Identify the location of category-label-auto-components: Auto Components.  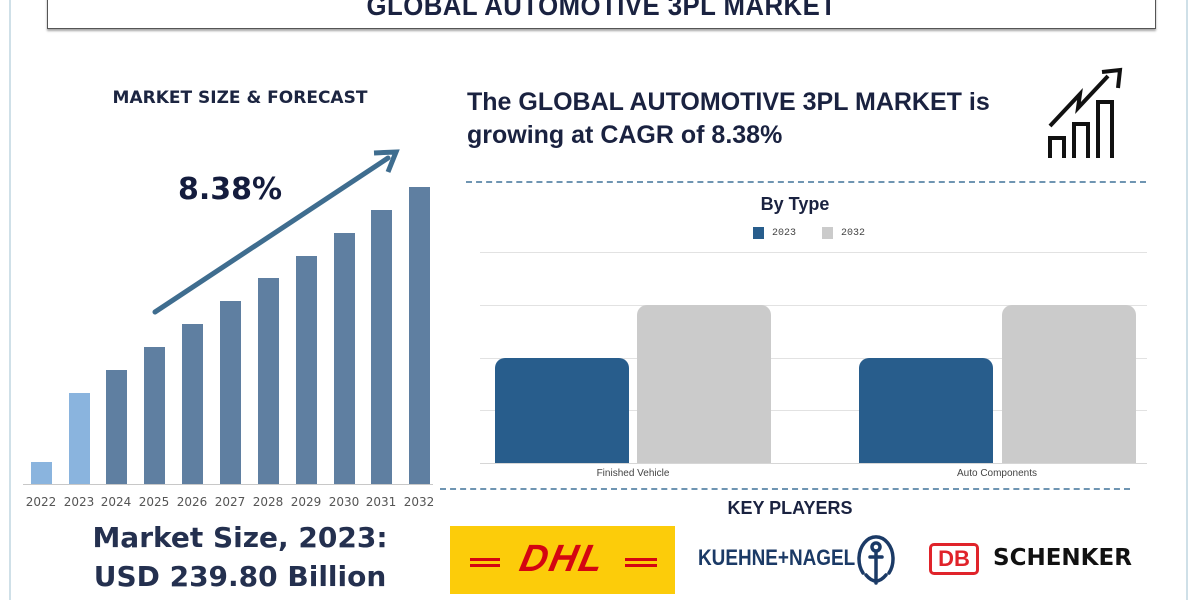
(997, 473).